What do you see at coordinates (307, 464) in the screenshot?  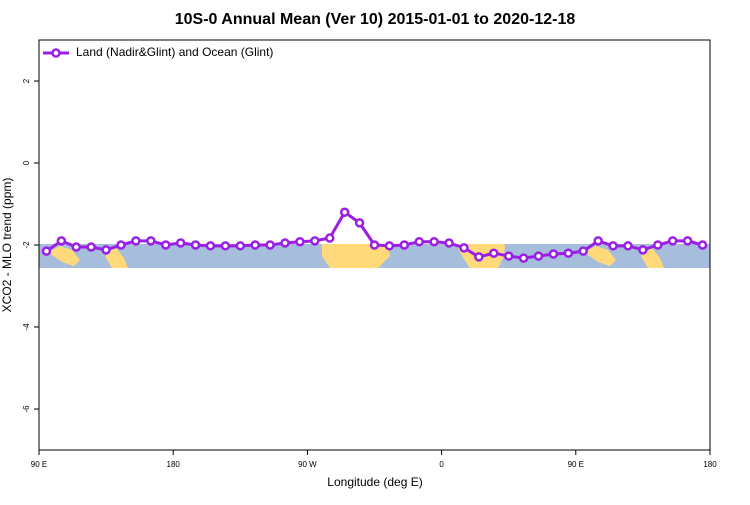 I see `x-tick-label: 90 W` at bounding box center [307, 464].